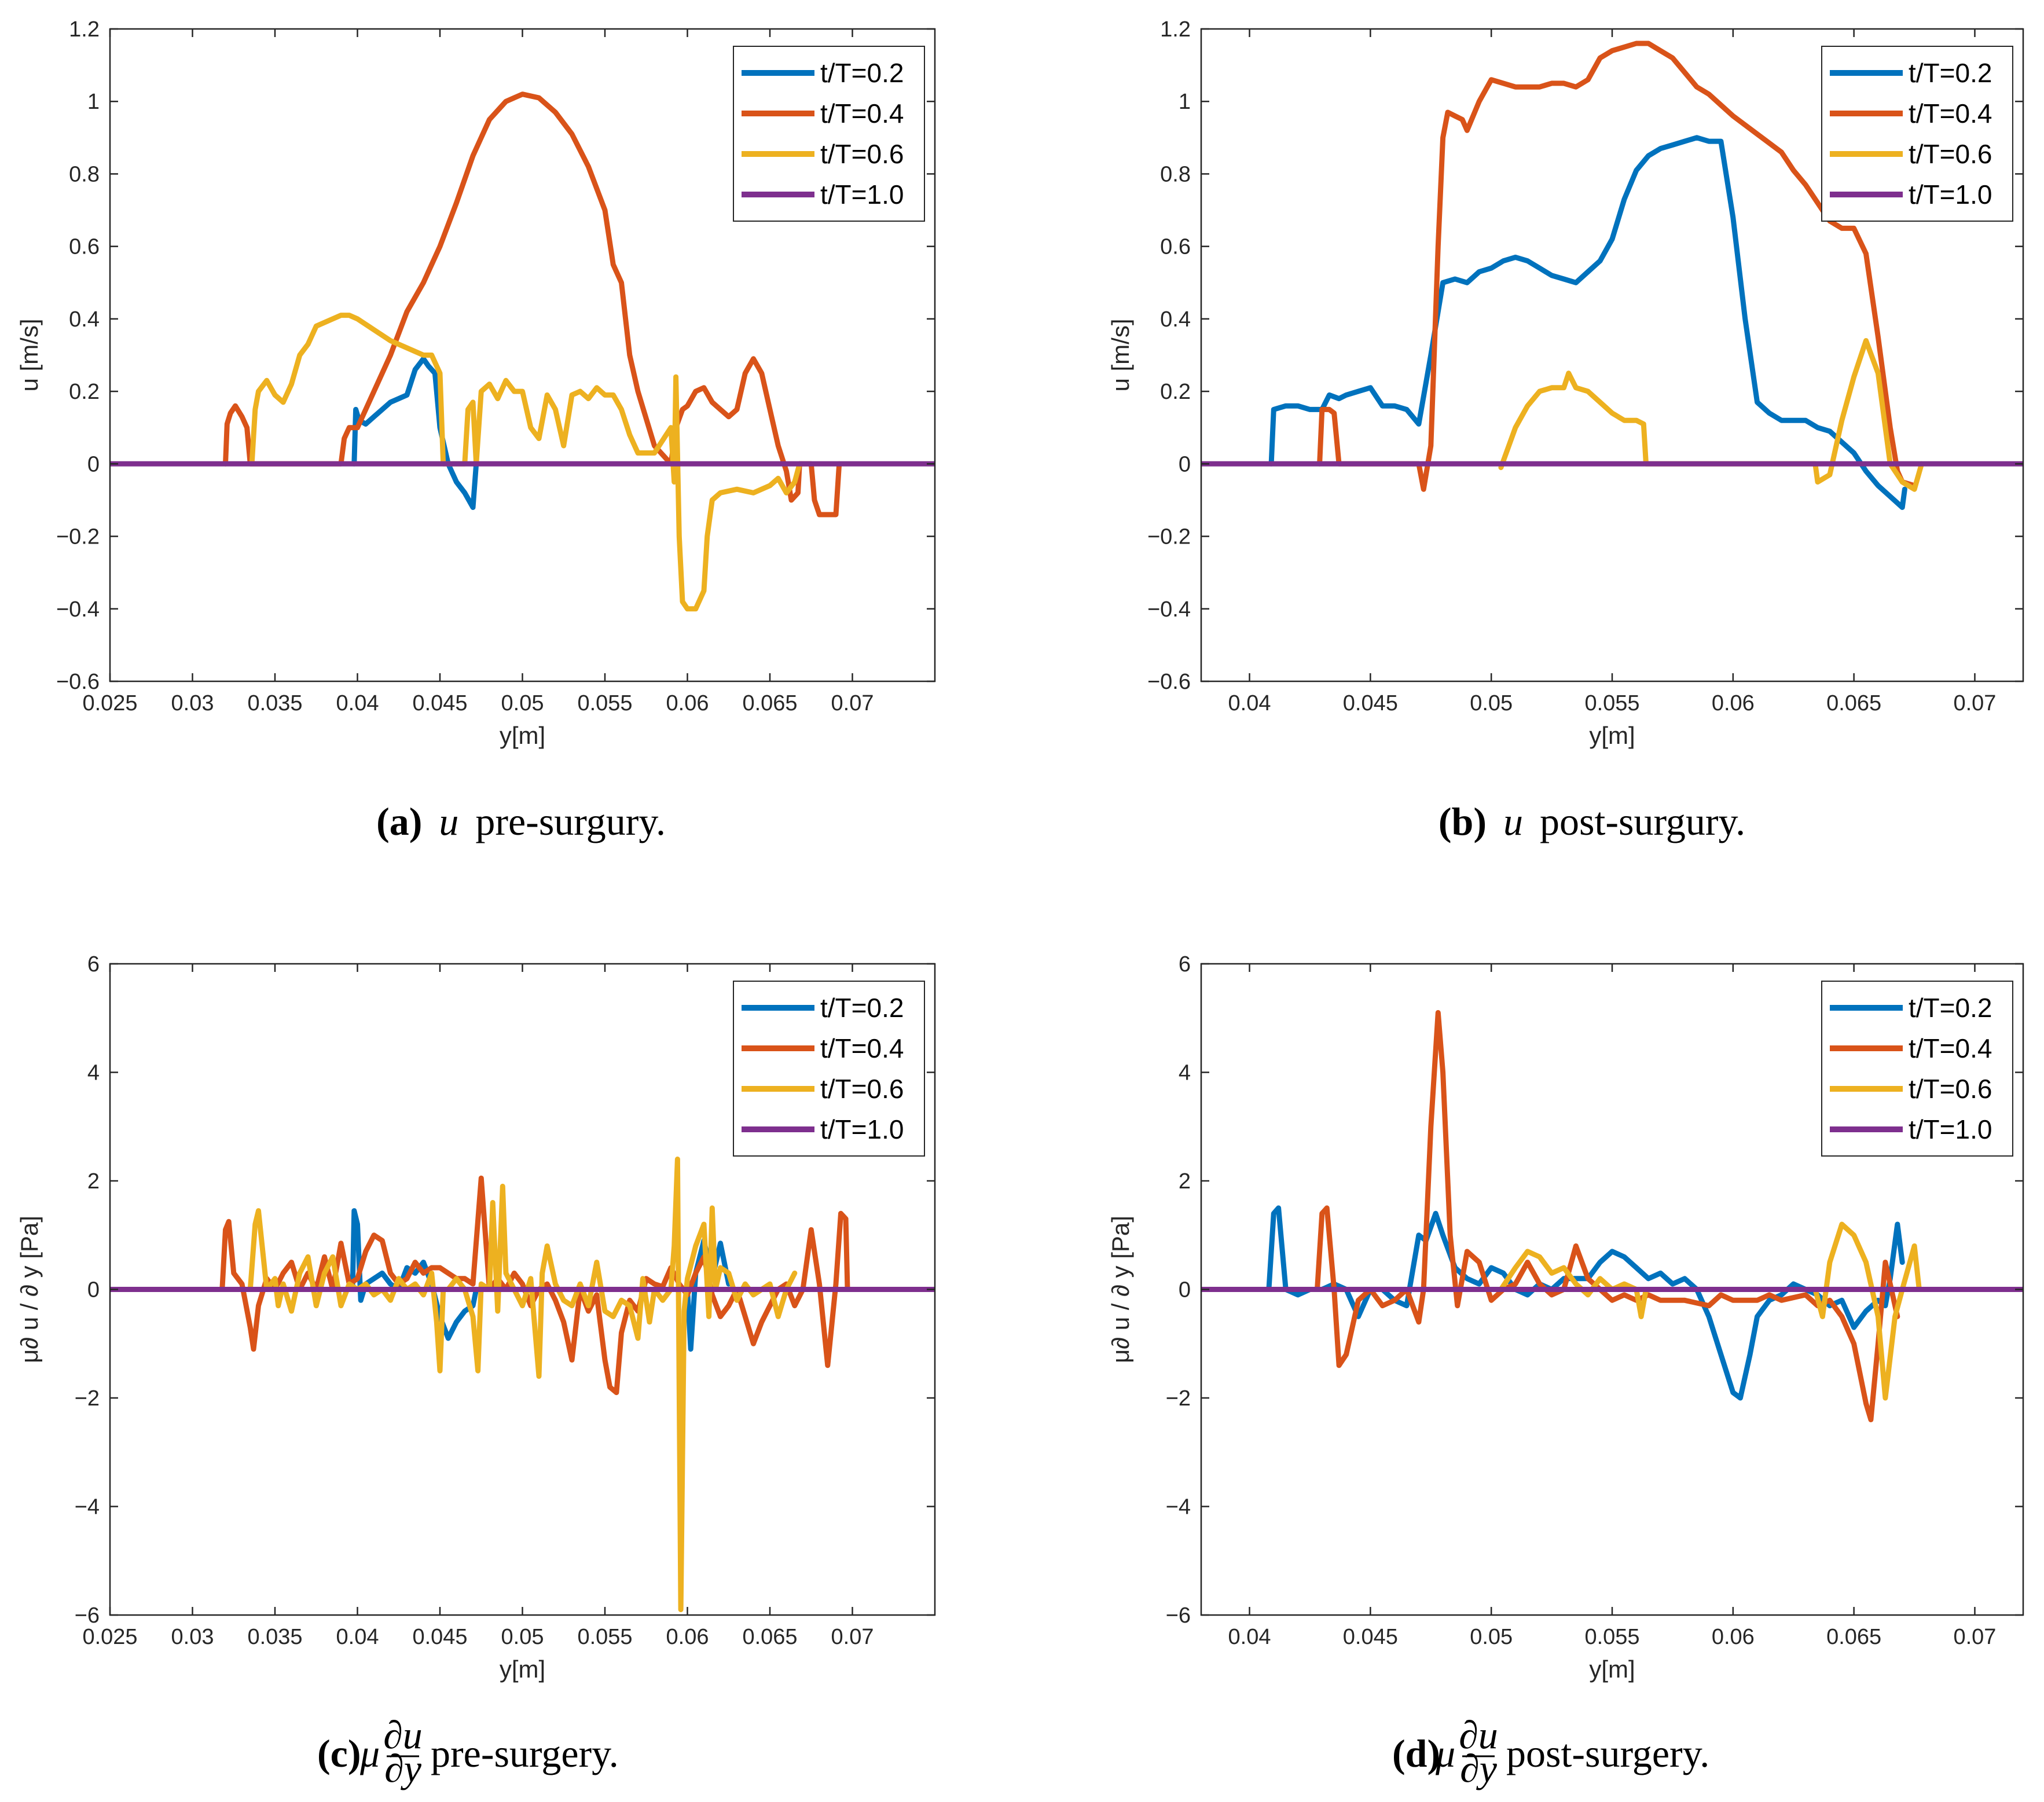 This screenshot has height=1802, width=2044. I want to click on y-tick-label: 6, so click(1185, 964).